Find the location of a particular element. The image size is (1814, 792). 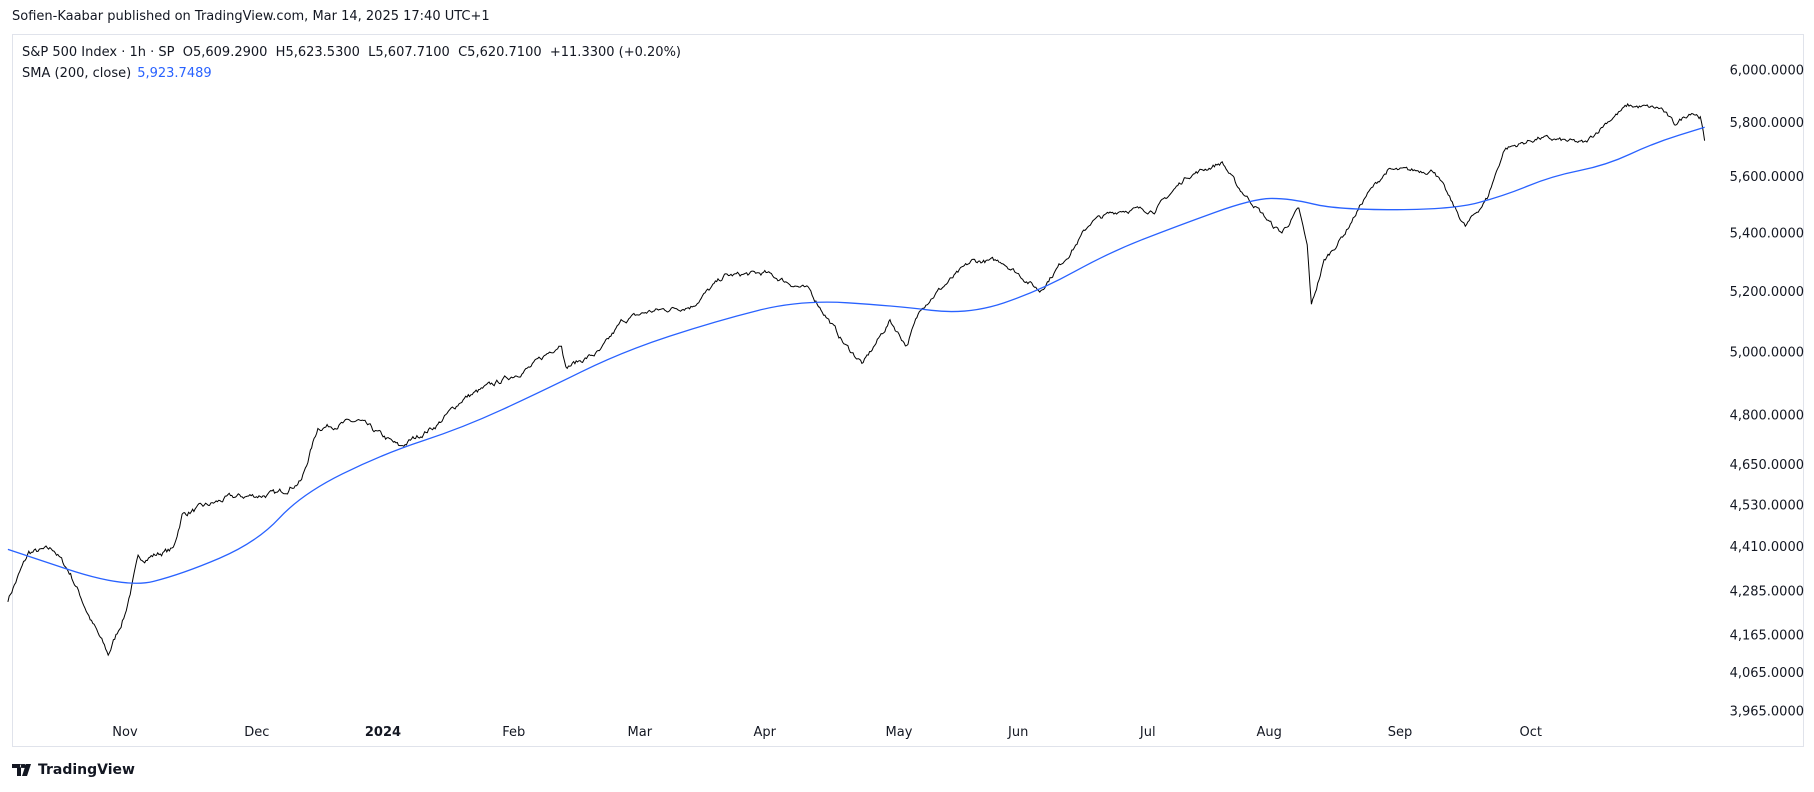

price-tick-label: 5,000.0000 is located at coordinates (1767, 353).